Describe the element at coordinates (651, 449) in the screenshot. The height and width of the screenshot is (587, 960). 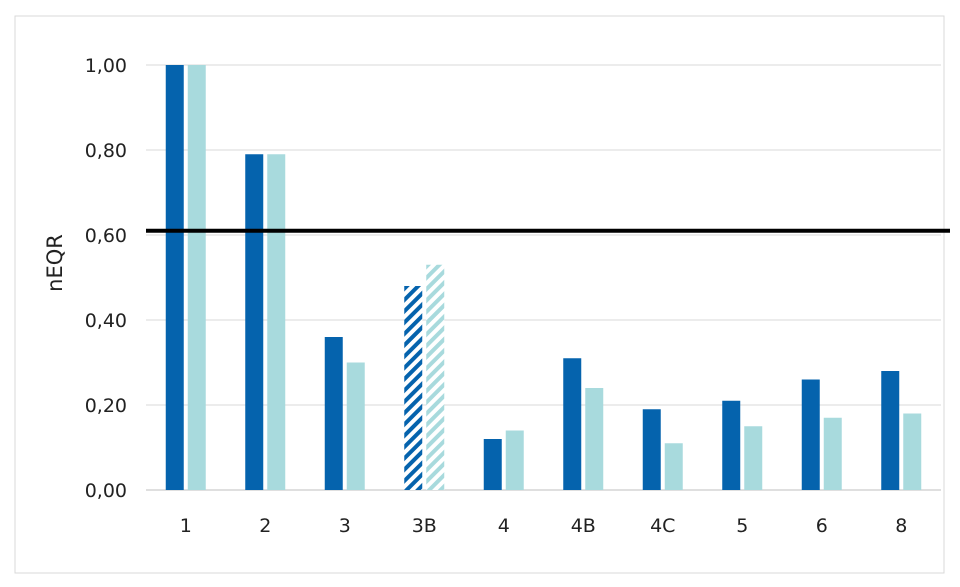
I see `bar-series-a-4C` at that location.